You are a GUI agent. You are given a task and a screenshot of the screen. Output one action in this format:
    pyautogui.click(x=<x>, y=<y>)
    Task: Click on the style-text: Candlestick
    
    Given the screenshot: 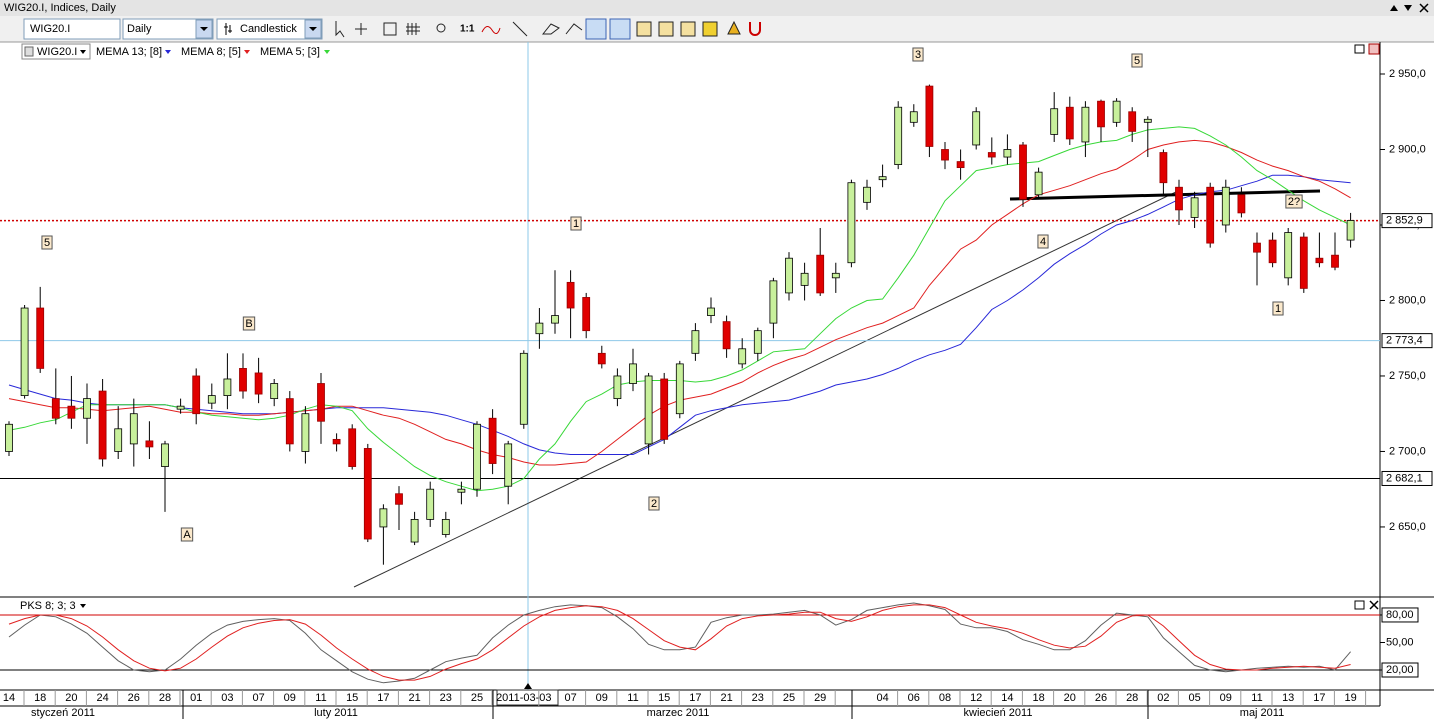 What is the action you would take?
    pyautogui.click(x=268, y=29)
    